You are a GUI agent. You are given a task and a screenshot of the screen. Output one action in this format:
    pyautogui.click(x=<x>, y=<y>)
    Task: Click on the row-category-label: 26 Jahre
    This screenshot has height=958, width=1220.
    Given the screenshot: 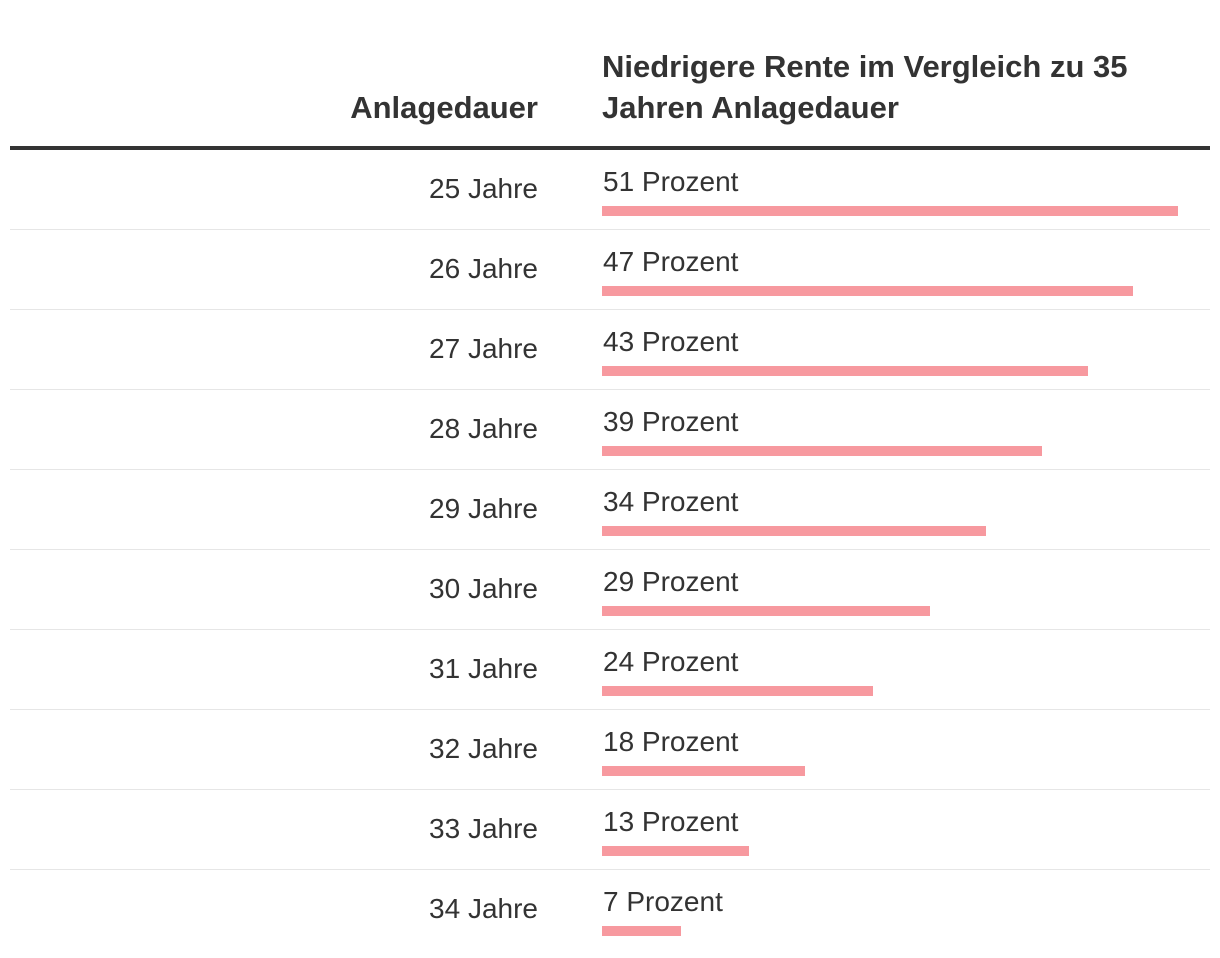 What is the action you would take?
    pyautogui.click(x=483, y=268)
    